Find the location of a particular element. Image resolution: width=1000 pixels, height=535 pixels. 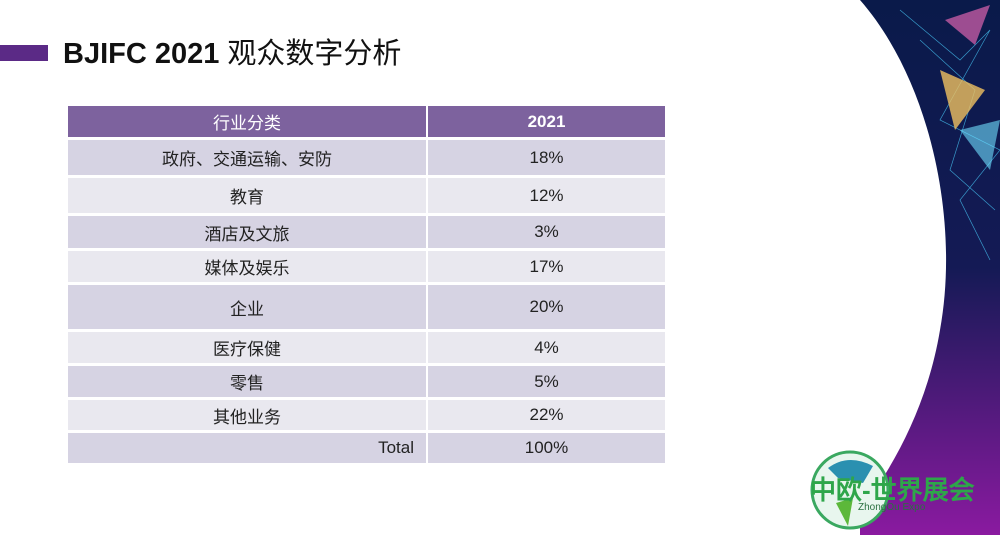

category: 医疗保健 is located at coordinates (247, 347).